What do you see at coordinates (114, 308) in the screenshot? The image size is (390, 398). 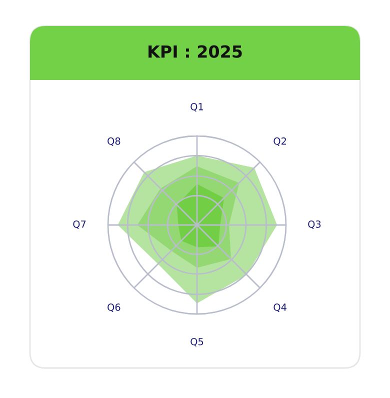 I see `spoke-label: Q6` at bounding box center [114, 308].